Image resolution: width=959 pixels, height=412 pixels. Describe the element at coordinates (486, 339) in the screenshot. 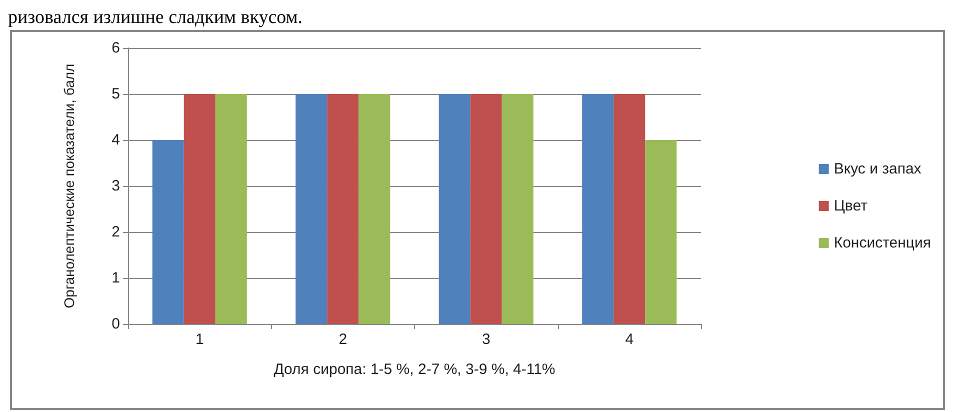

I see `x-tick-label: 3` at that location.